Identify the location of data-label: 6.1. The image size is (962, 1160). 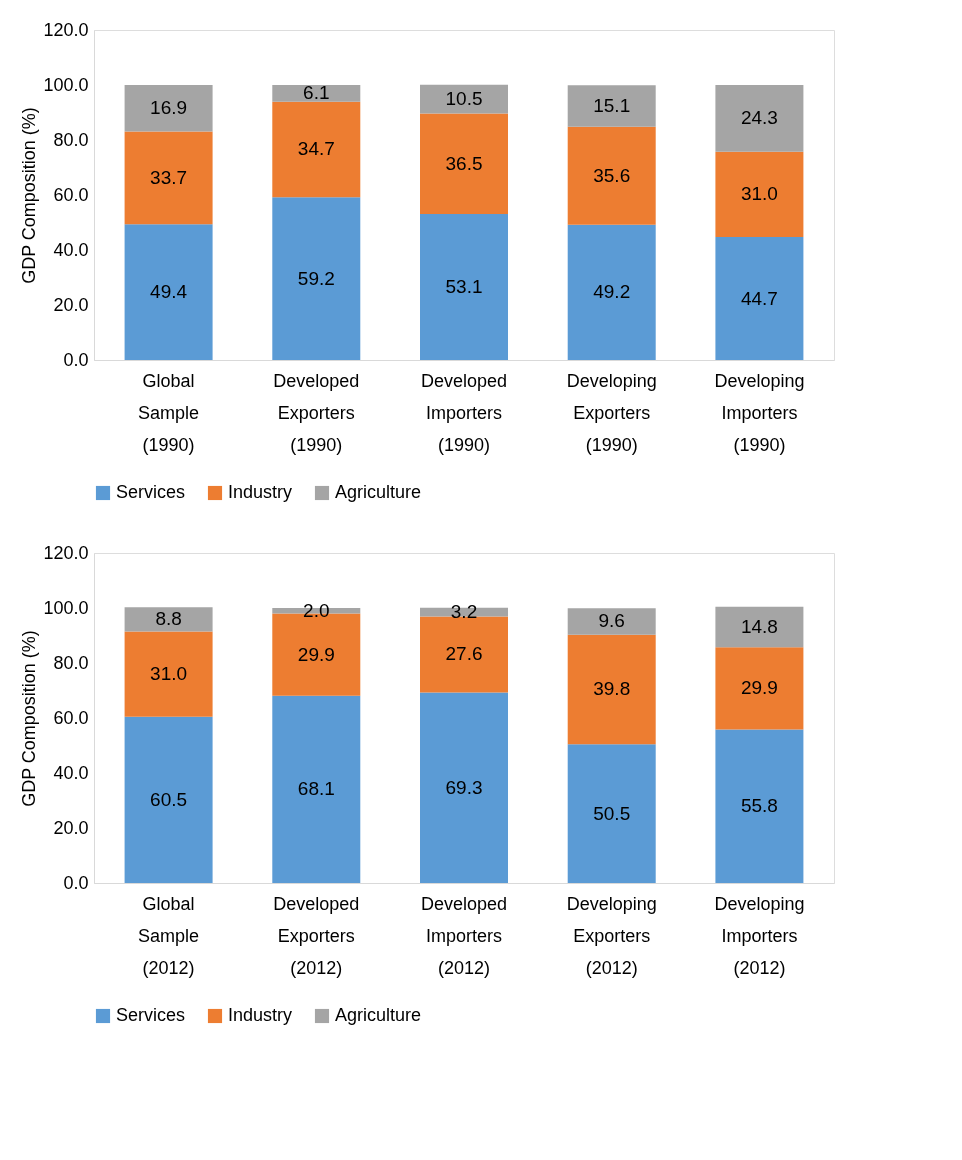
(316, 93).